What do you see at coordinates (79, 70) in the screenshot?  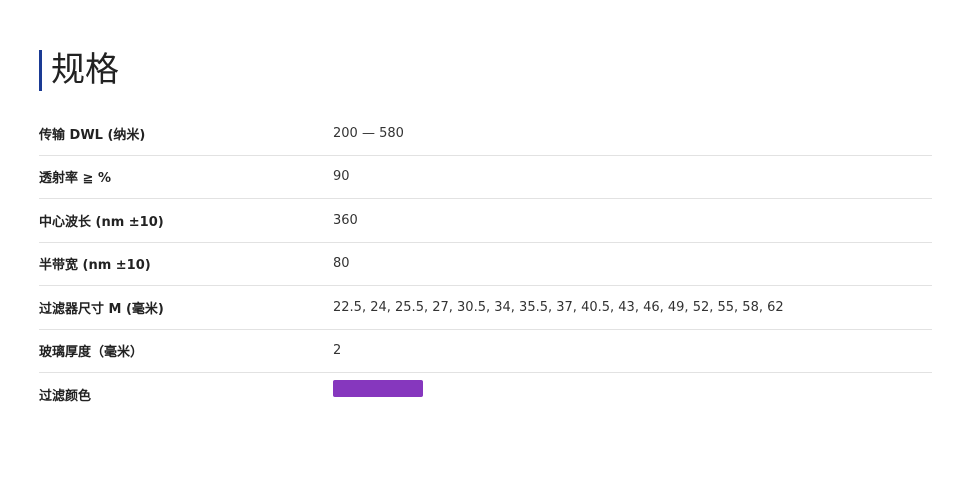 I see `page-title: 规格` at bounding box center [79, 70].